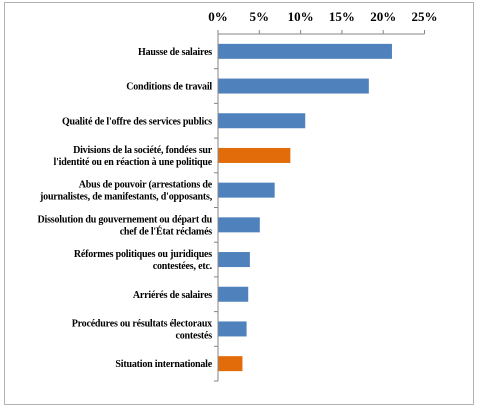 The width and height of the screenshot is (481, 411). Describe the element at coordinates (183, 266) in the screenshot. I see `category-label: contestées, etc.` at that location.